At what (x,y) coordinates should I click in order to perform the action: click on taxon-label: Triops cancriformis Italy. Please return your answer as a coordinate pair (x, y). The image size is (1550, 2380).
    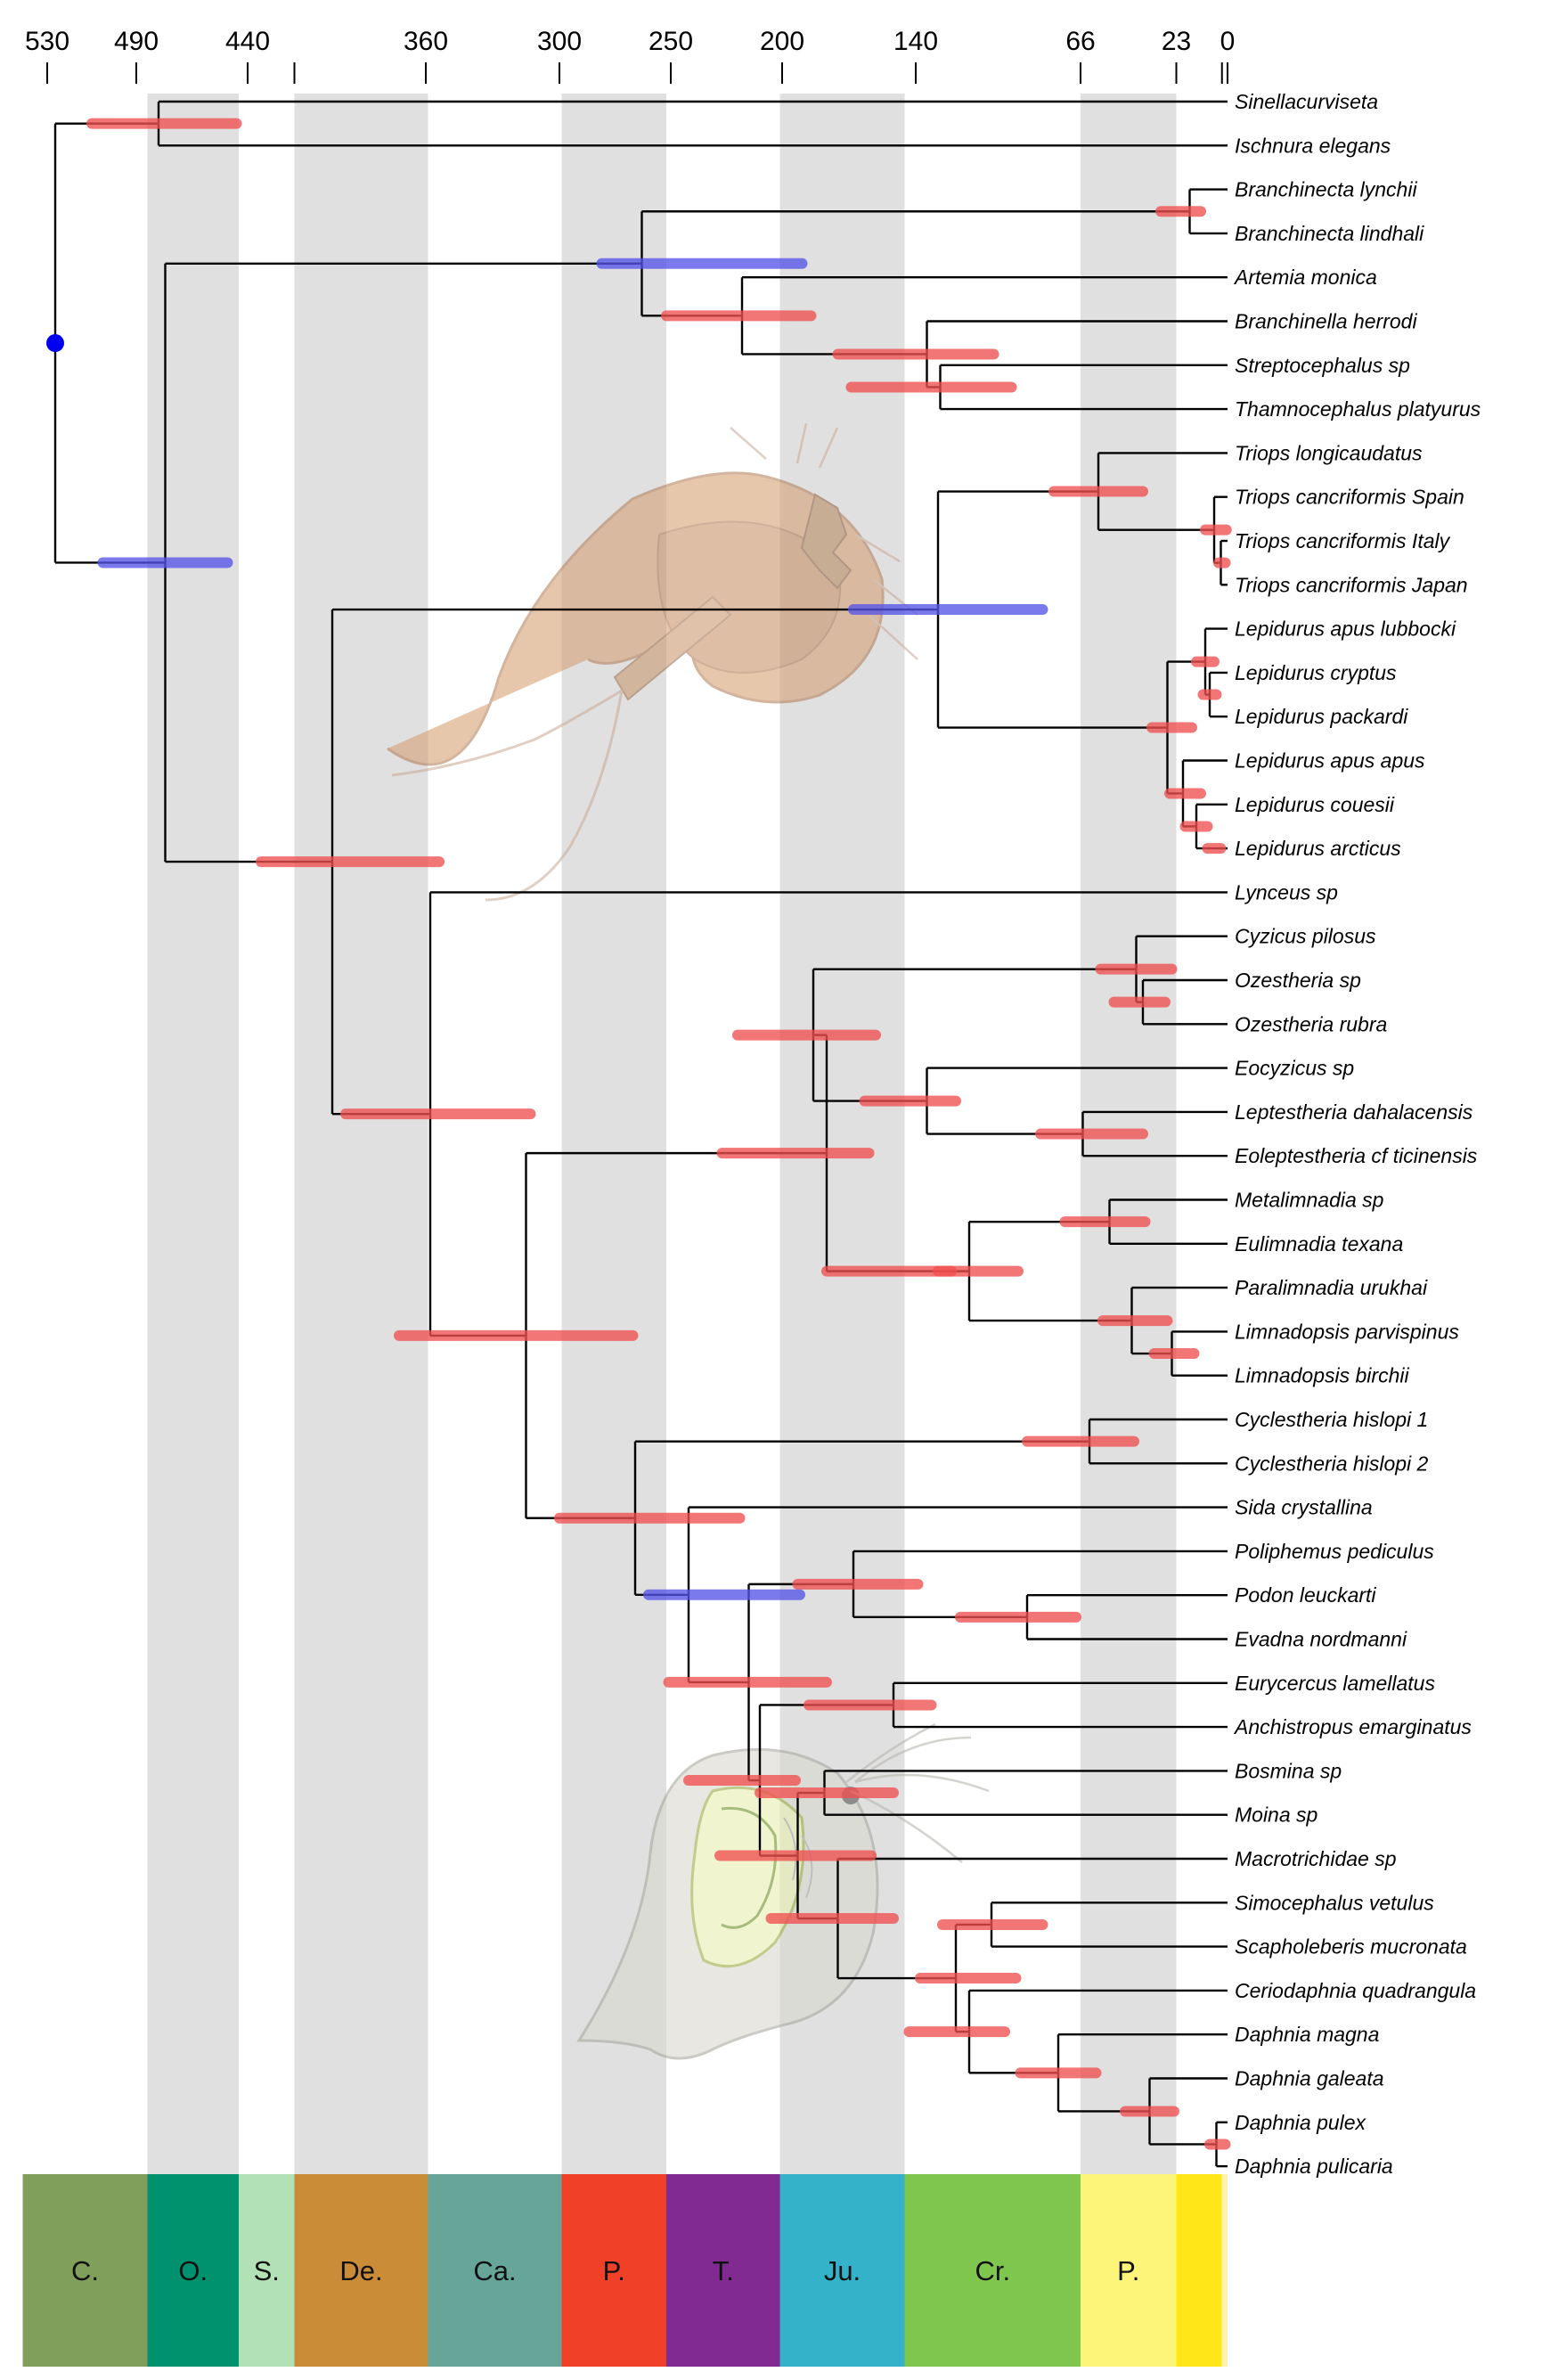
    Looking at the image, I should click on (1343, 540).